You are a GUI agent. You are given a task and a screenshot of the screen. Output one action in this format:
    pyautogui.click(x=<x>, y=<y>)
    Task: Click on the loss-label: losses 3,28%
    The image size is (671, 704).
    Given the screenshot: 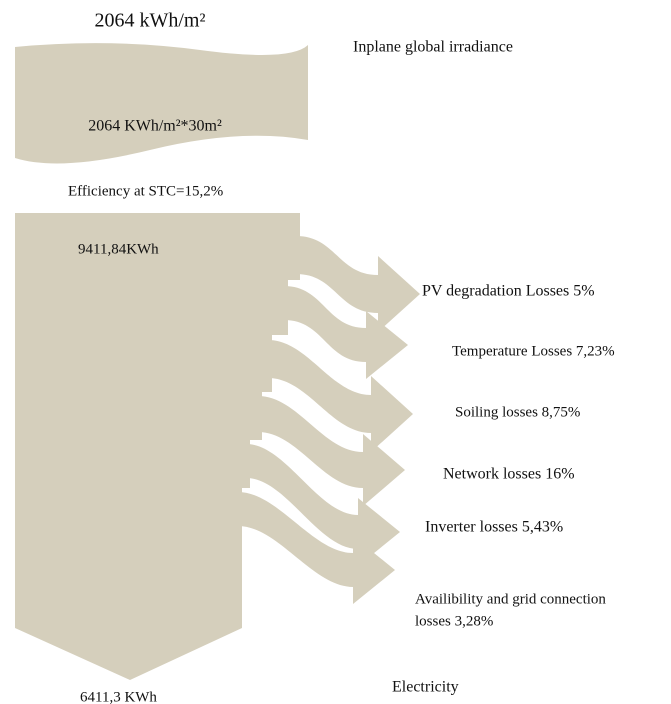 What is the action you would take?
    pyautogui.click(x=454, y=621)
    